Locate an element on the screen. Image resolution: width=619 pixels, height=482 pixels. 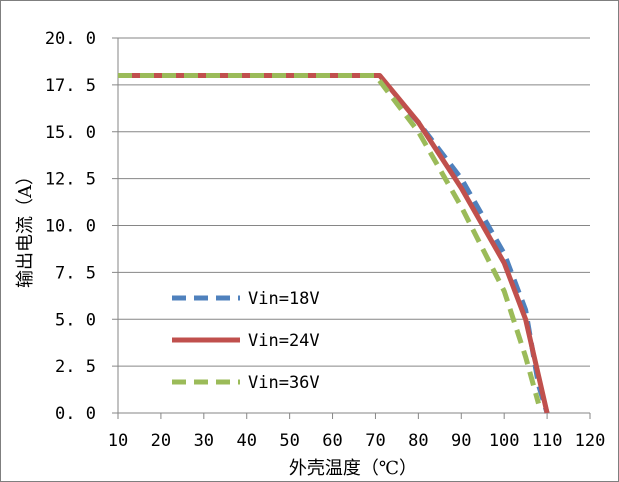
y-tick-label: 20. 0 is located at coordinates (70, 39).